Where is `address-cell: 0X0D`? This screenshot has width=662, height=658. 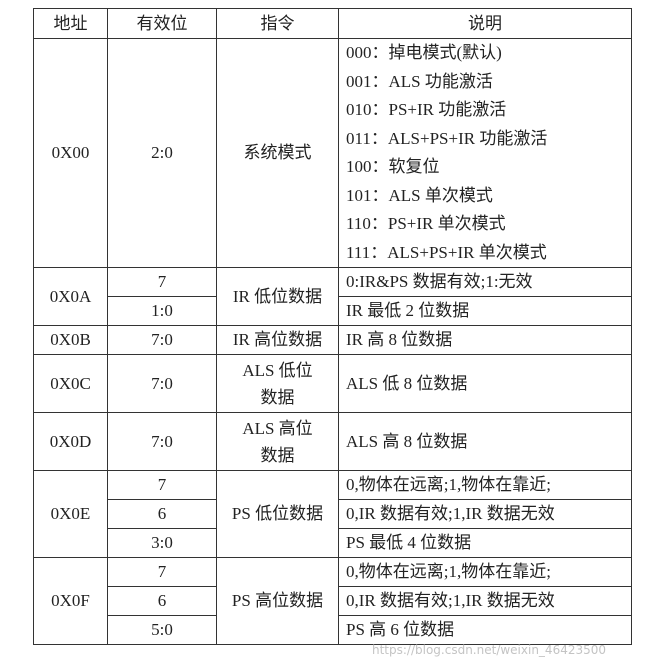 address-cell: 0X0D is located at coordinates (70, 441).